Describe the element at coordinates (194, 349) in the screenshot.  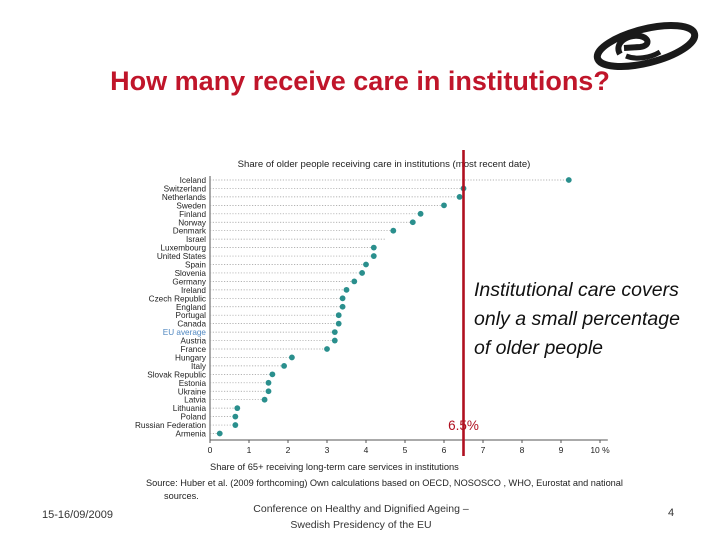
I see `category-label: France` at that location.